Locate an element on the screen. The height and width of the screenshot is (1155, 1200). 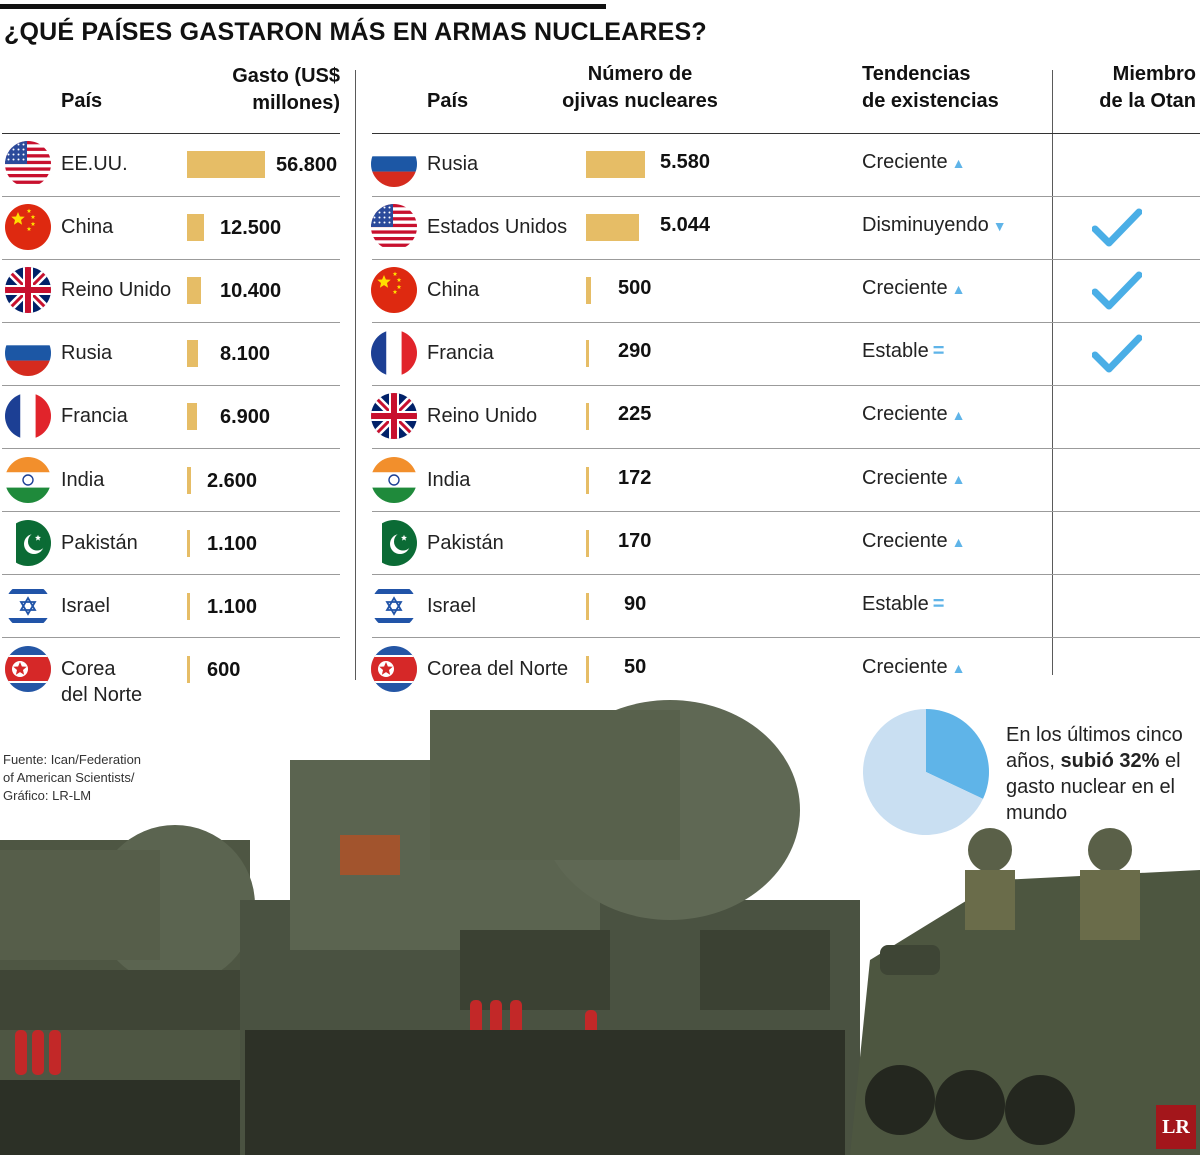
spending-increase-pie is located at coordinates (925, 772).